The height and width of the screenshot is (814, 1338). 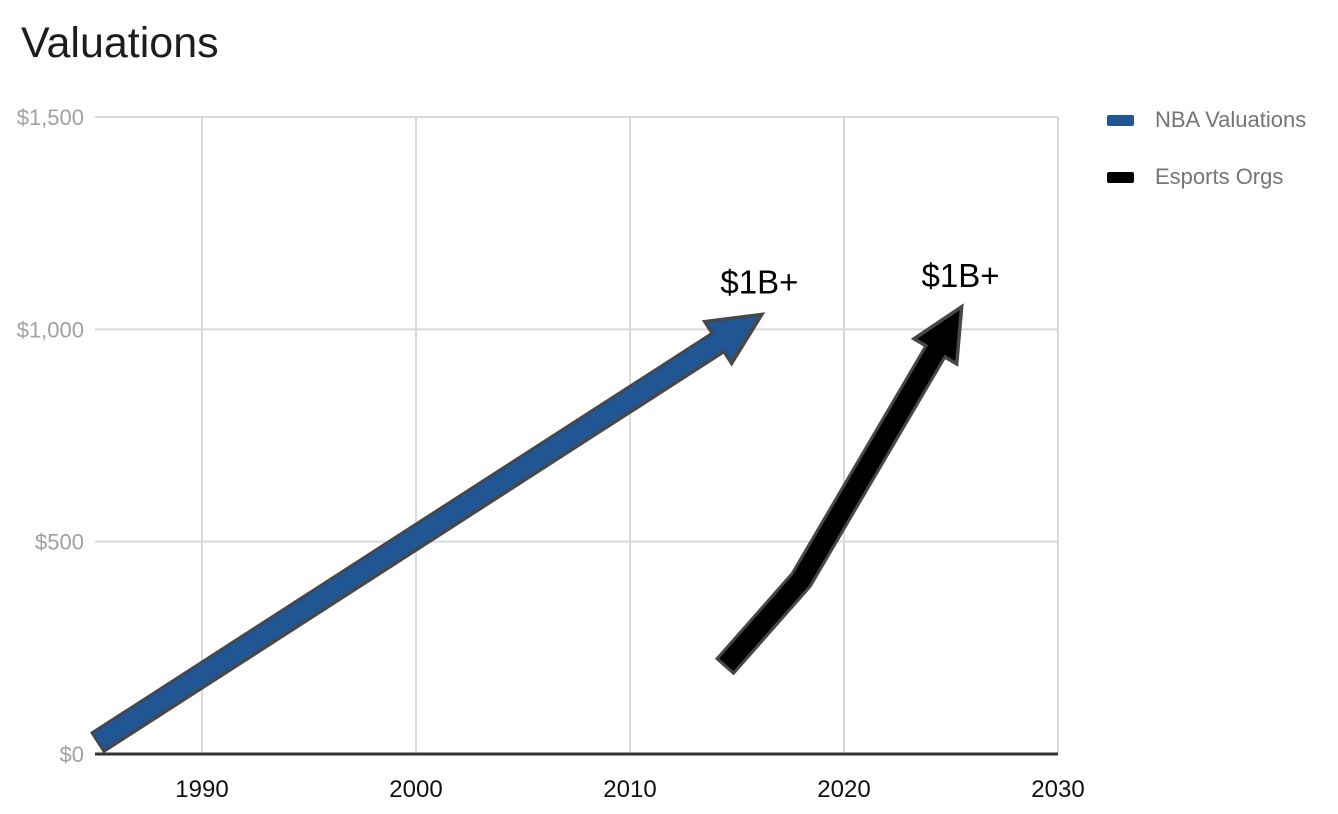 I want to click on arrowhead-icon-nba-valuations, so click(x=733, y=338).